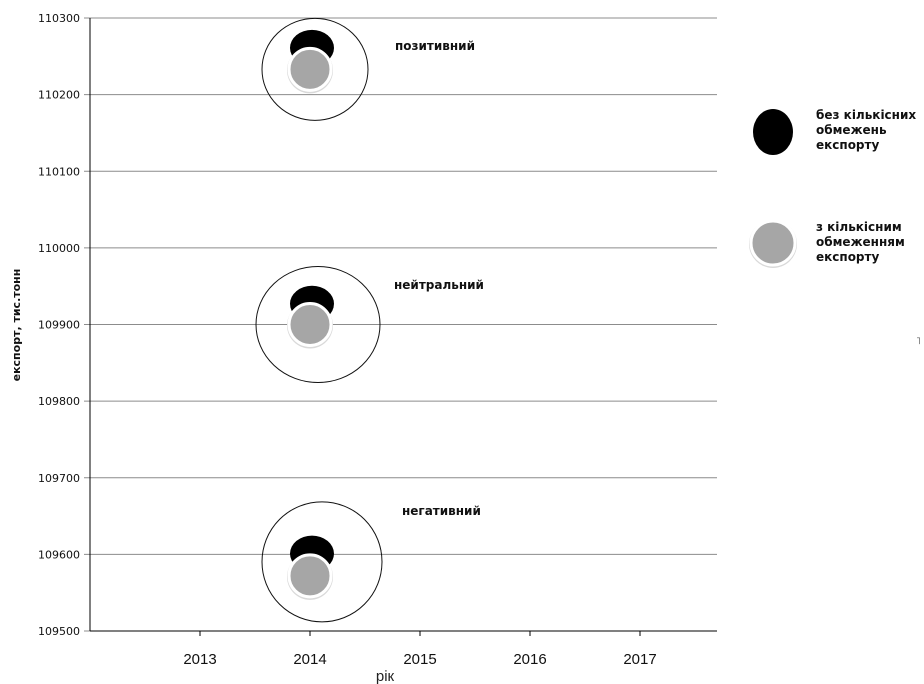 This screenshot has height=684, width=924. I want to click on x-axis-ticks: 2013 2014 2015 2016 2017, so click(420, 649).